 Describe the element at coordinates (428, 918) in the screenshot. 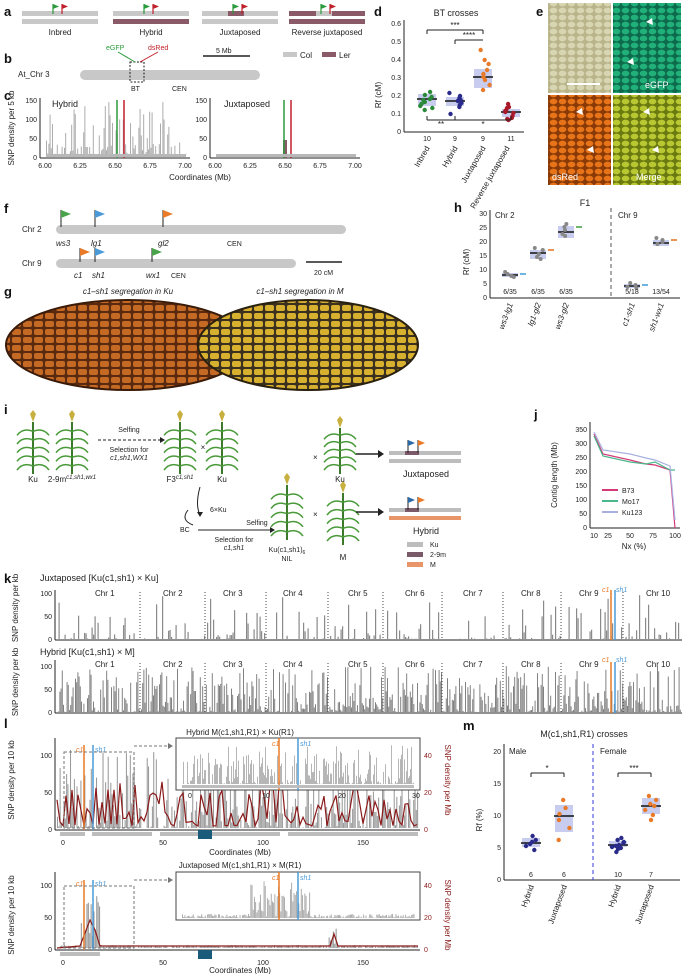

I see `l-y2tick: 20` at that location.